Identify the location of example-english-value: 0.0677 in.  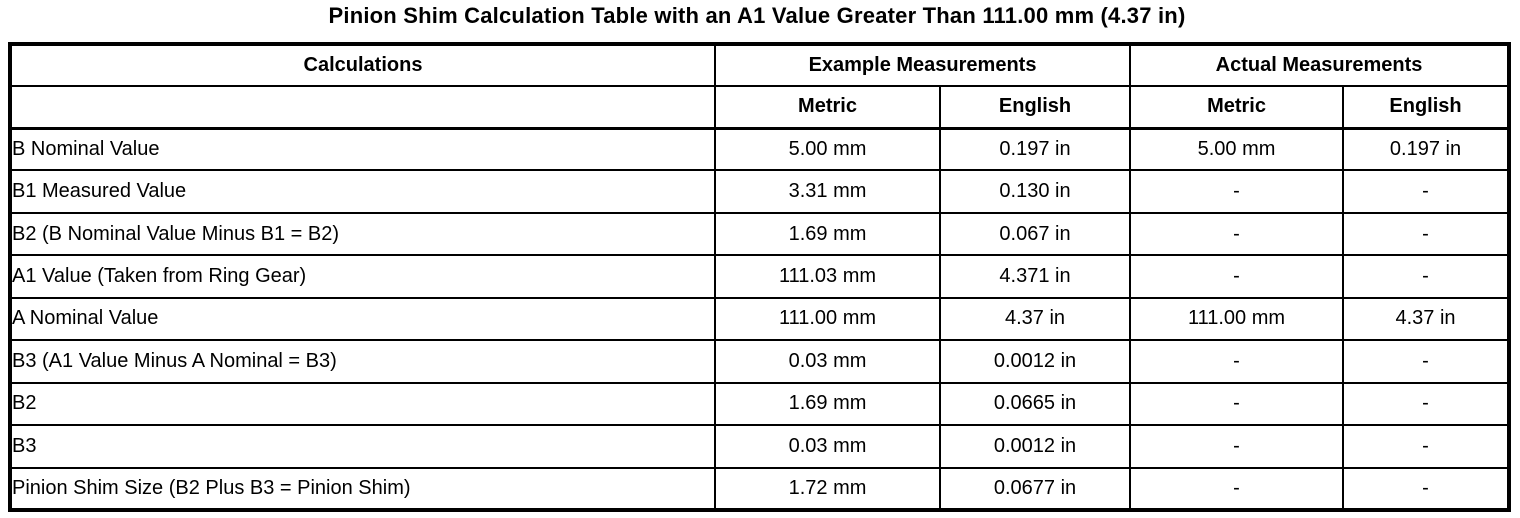
(1035, 488).